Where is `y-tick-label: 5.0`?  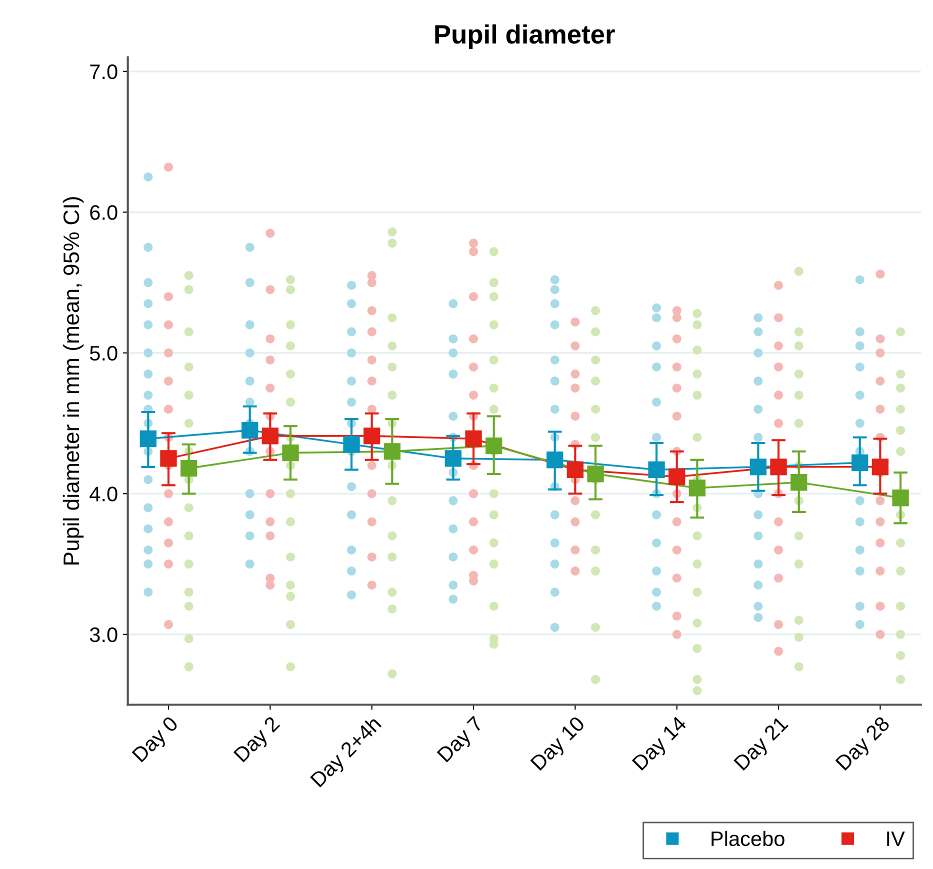 y-tick-label: 5.0 is located at coordinates (104, 353).